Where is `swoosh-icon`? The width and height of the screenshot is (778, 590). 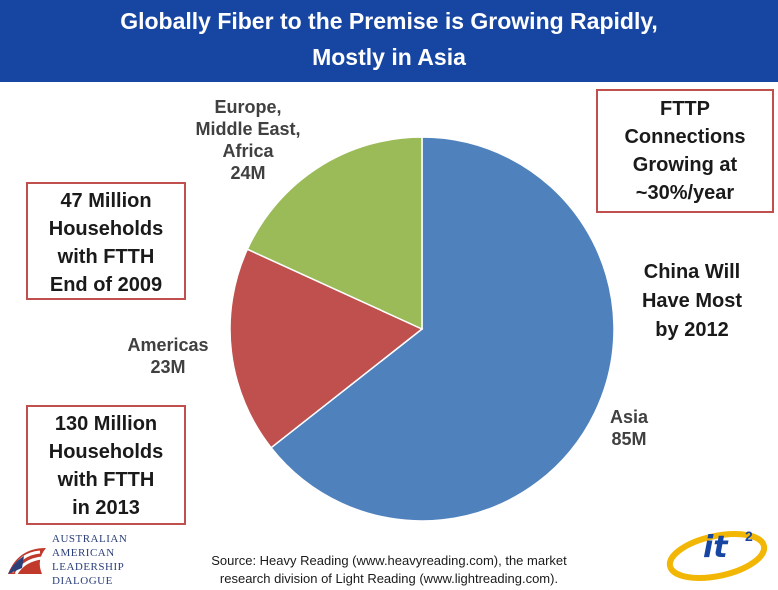
swoosh-icon is located at coordinates (717, 556).